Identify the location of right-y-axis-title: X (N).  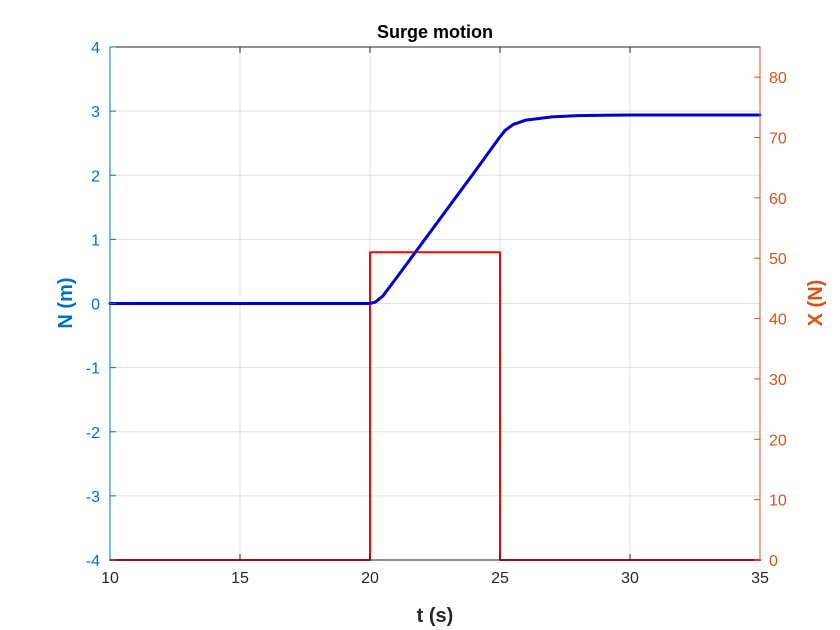
(816, 303).